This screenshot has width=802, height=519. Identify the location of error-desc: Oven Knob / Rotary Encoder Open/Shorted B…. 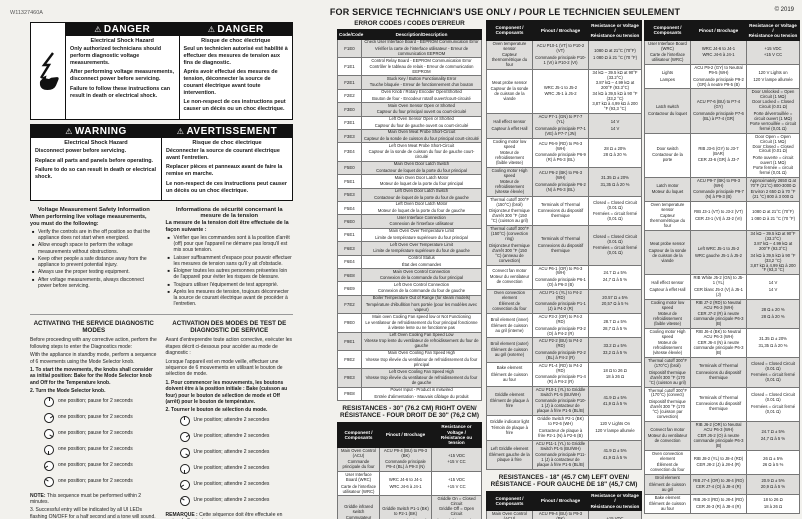
(421, 96).